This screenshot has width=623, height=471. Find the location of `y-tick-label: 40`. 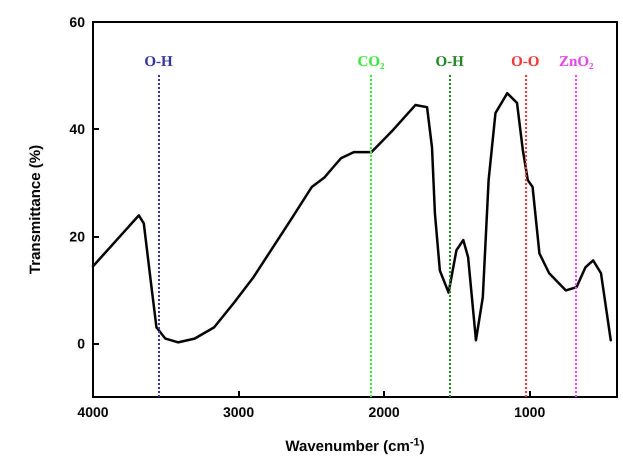

y-tick-label: 40 is located at coordinates (77, 129).